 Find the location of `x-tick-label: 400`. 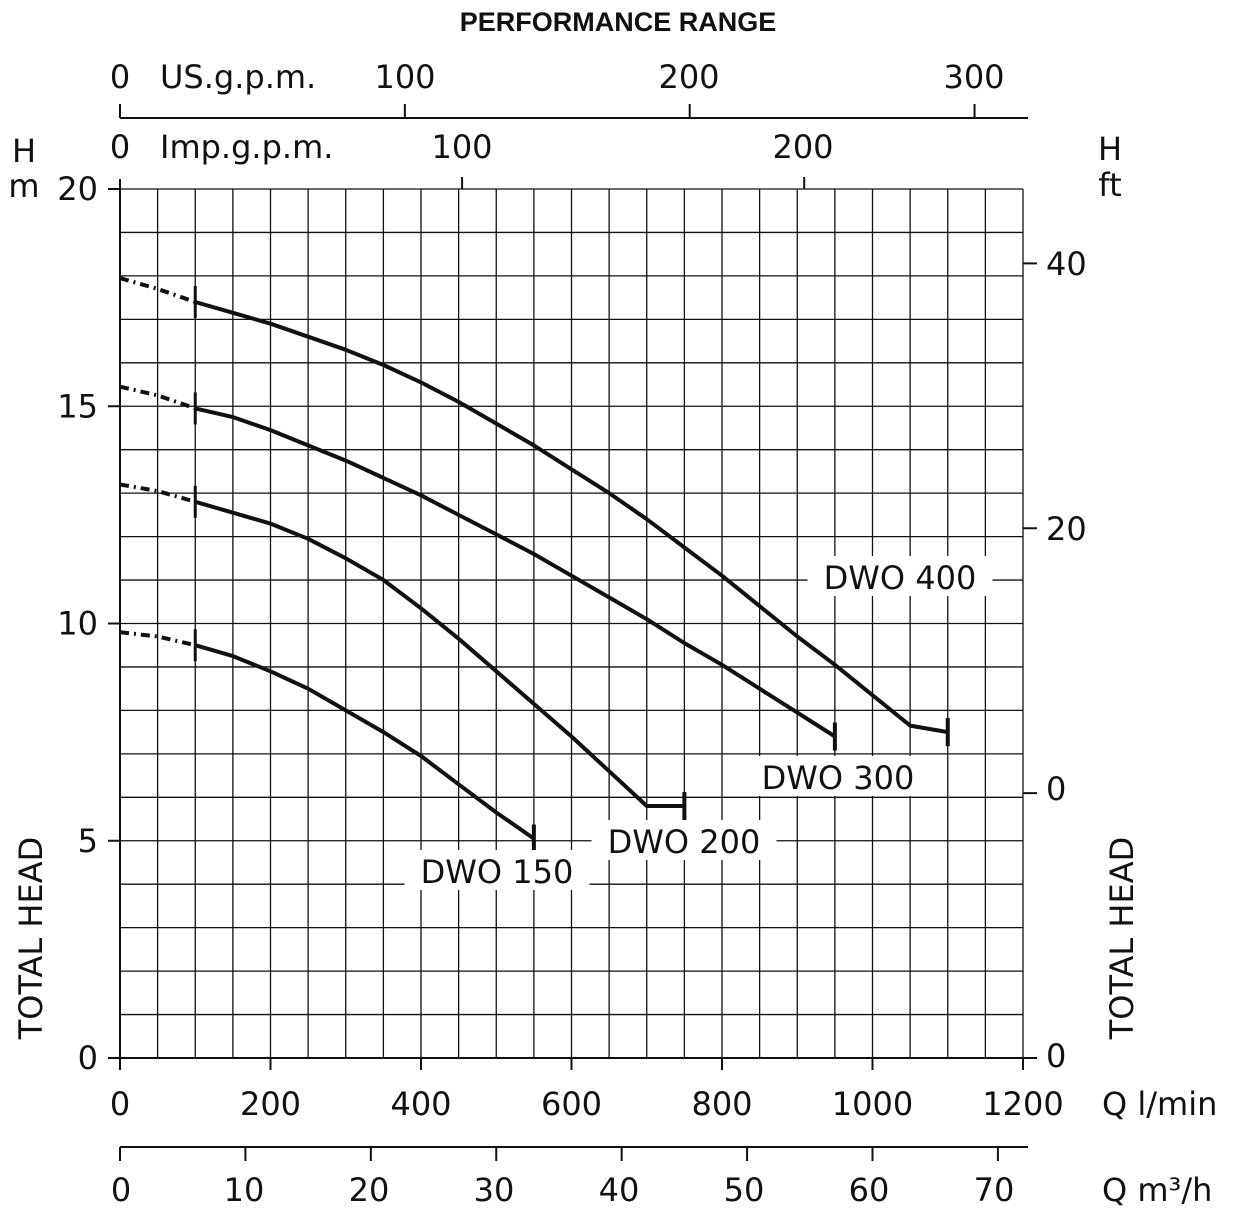

x-tick-label: 400 is located at coordinates (420, 1104).